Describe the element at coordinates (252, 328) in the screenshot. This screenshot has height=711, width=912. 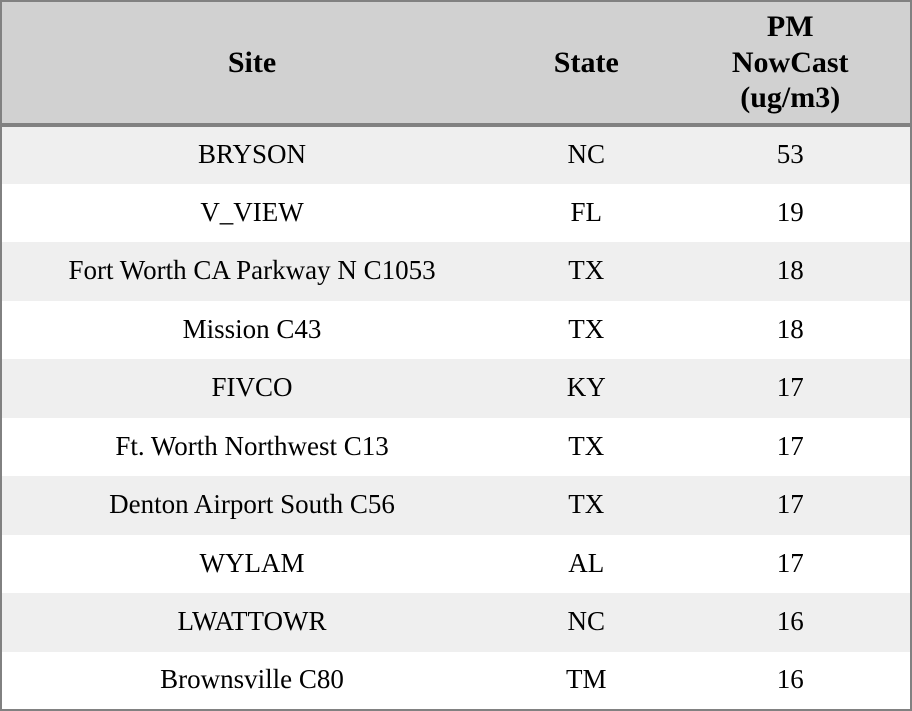
I see `site-cell: Mission C43` at that location.